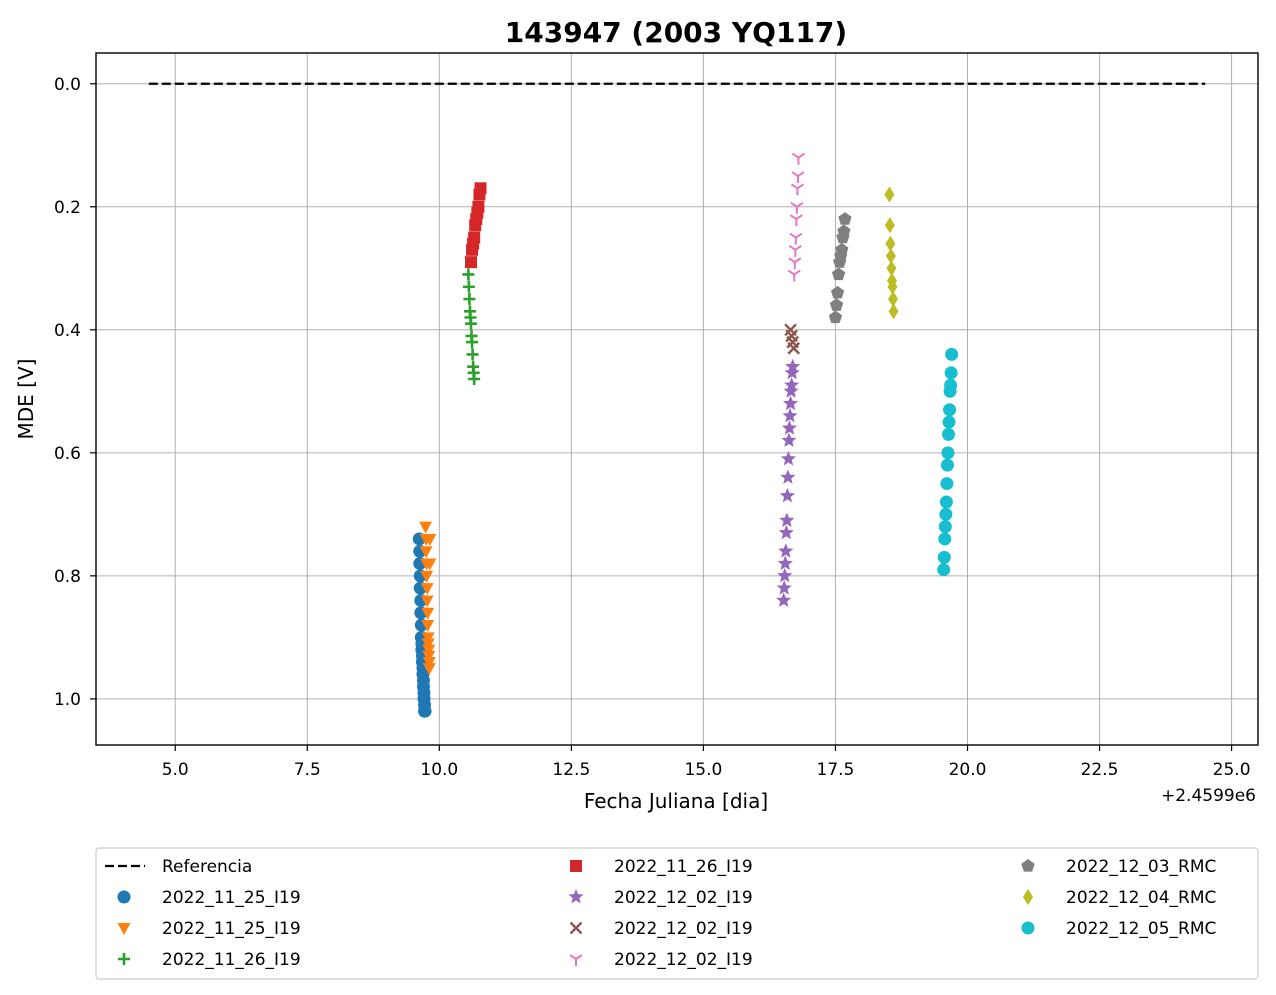 This screenshot has width=1276, height=995. What do you see at coordinates (67, 208) in the screenshot?
I see `y-tick-label: 0.2` at bounding box center [67, 208].